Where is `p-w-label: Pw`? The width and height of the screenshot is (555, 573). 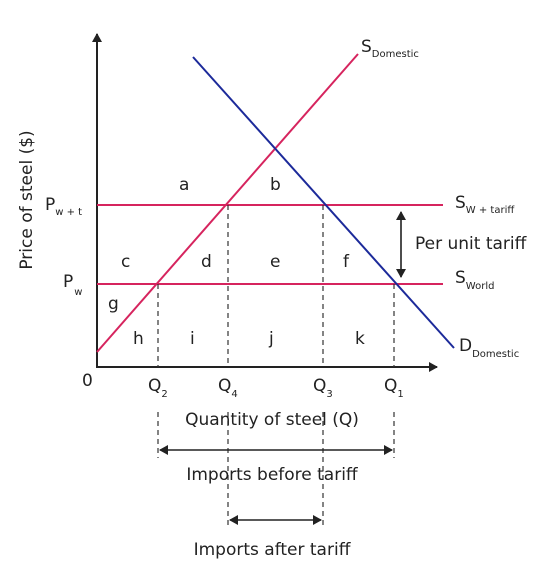 p-w-label: Pw is located at coordinates (72, 285).